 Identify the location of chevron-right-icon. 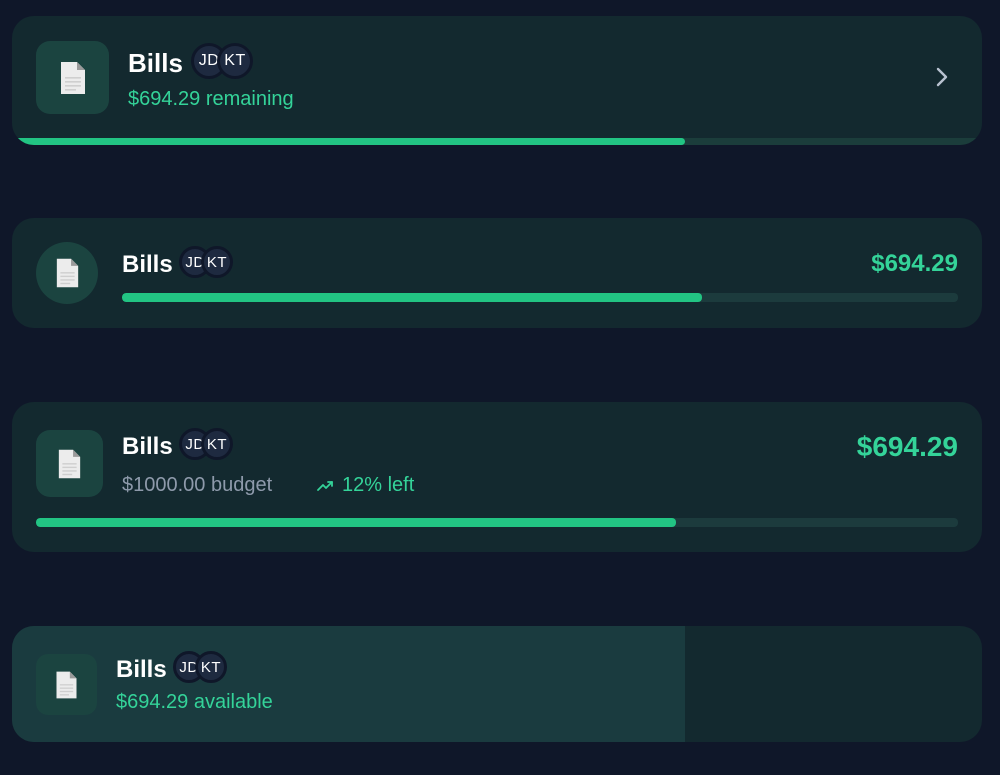
(942, 77).